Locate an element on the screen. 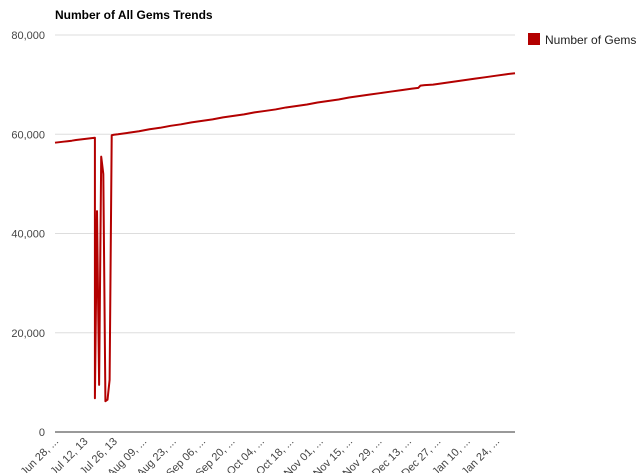 Image resolution: width=640 pixels, height=473 pixels. y-tick-label: 40,000 is located at coordinates (28, 235).